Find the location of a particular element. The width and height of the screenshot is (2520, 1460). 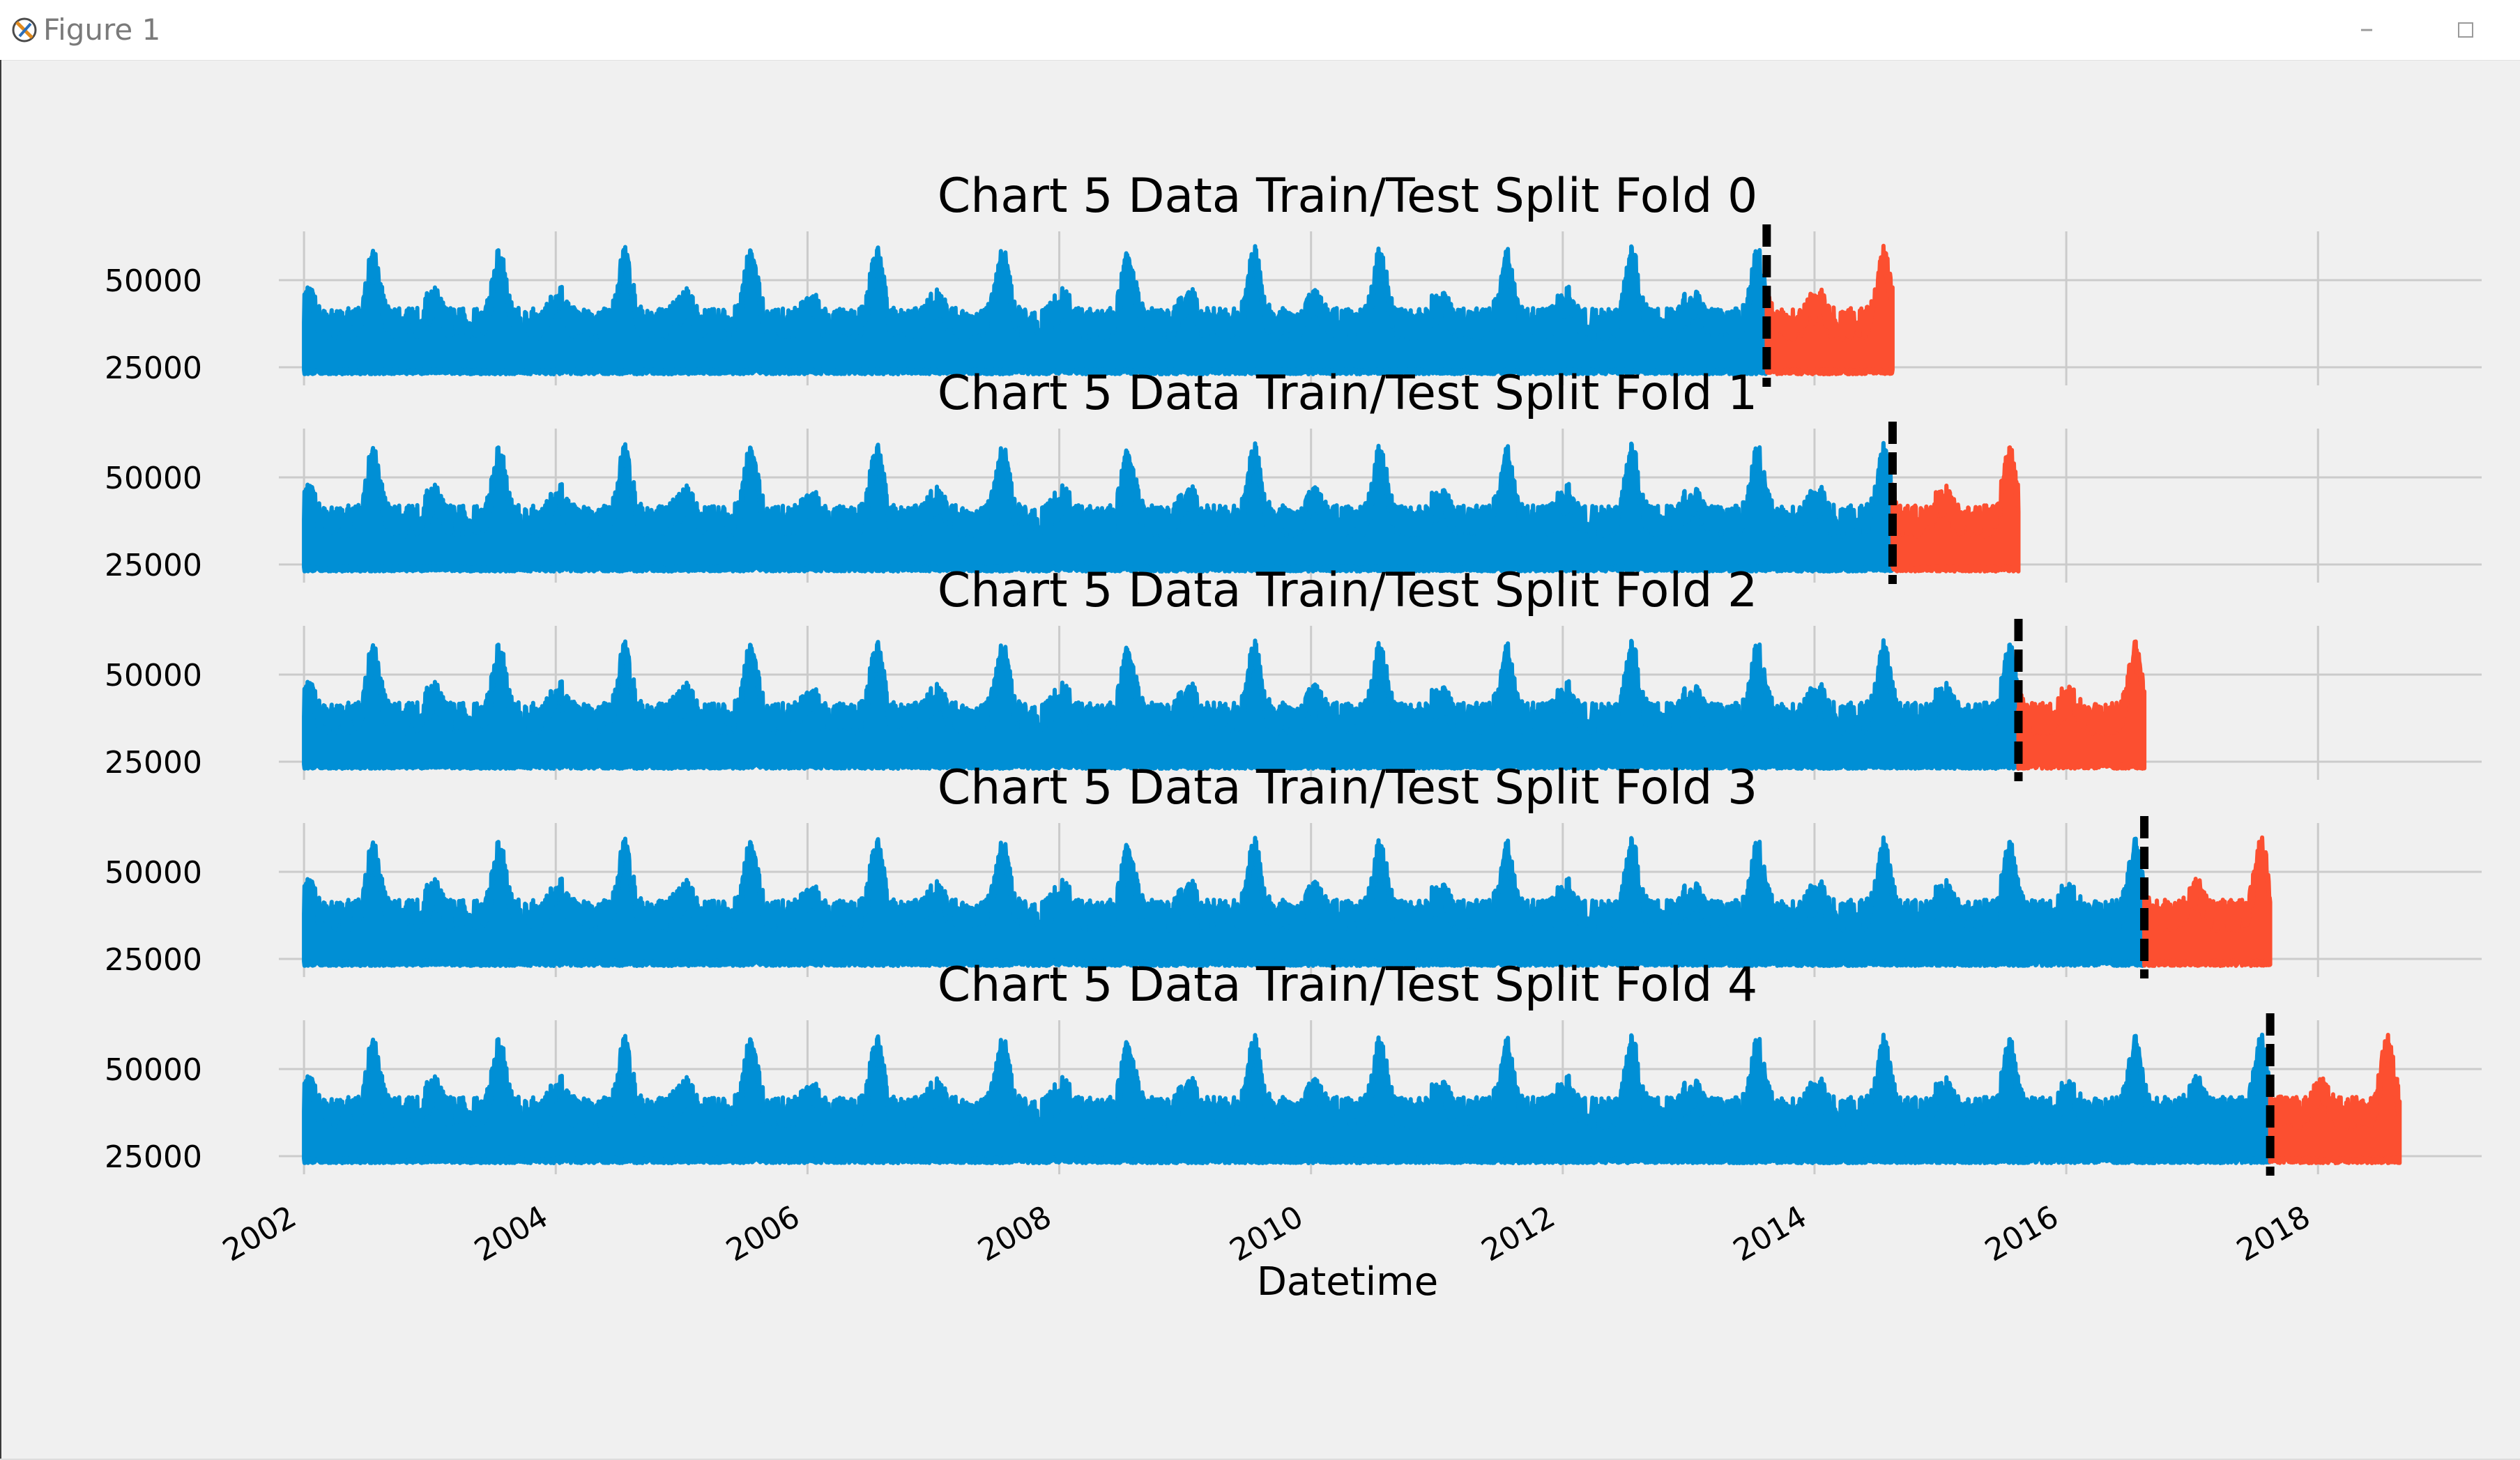

minimize-icon: – is located at coordinates (2367, 29).